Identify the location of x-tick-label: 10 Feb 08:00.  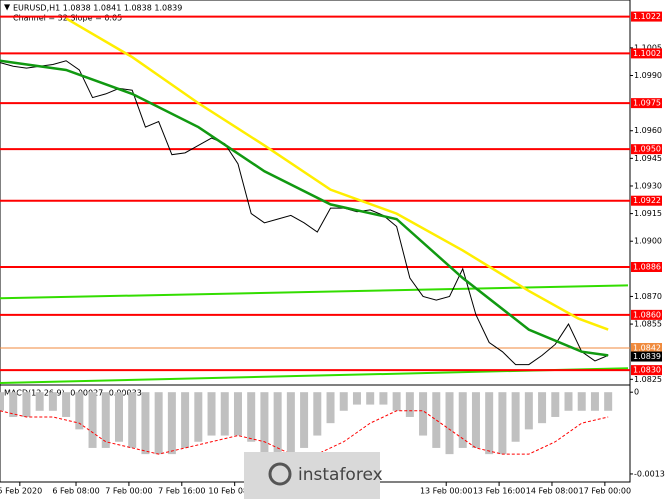
(234, 491).